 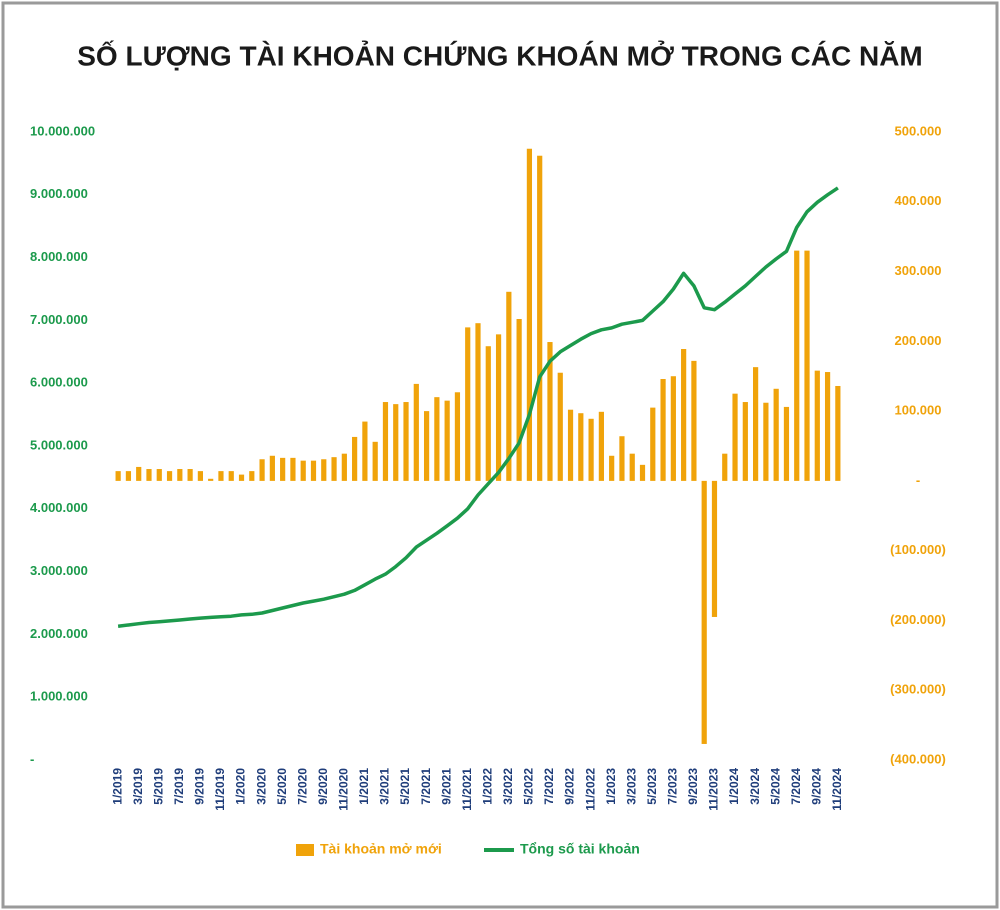 I want to click on x-tick-label: 1/2020, so click(x=241, y=786).